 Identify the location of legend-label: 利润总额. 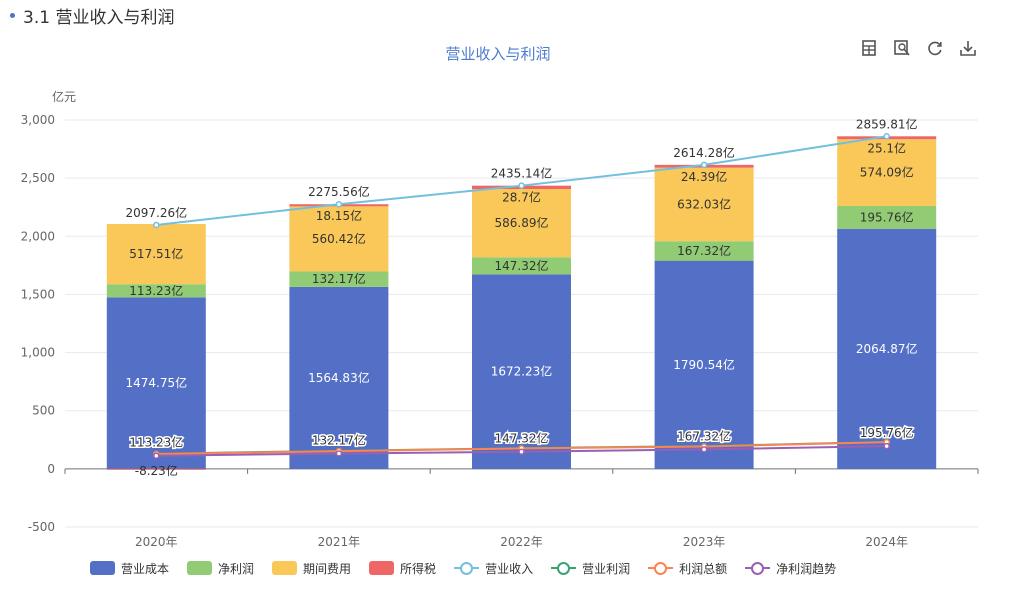
(703, 568).